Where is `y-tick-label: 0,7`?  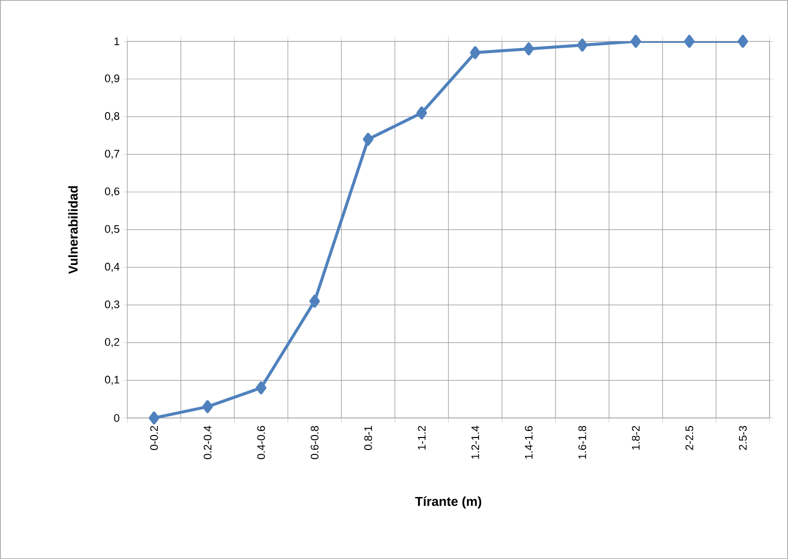 y-tick-label: 0,7 is located at coordinates (112, 154).